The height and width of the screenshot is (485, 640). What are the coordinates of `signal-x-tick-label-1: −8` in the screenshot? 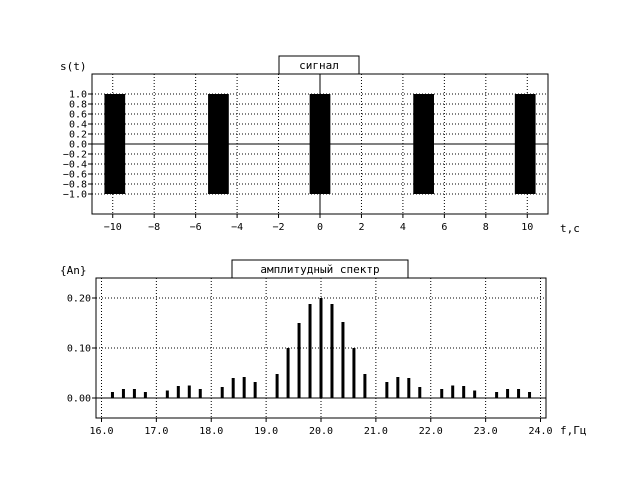 It's located at (154, 227).